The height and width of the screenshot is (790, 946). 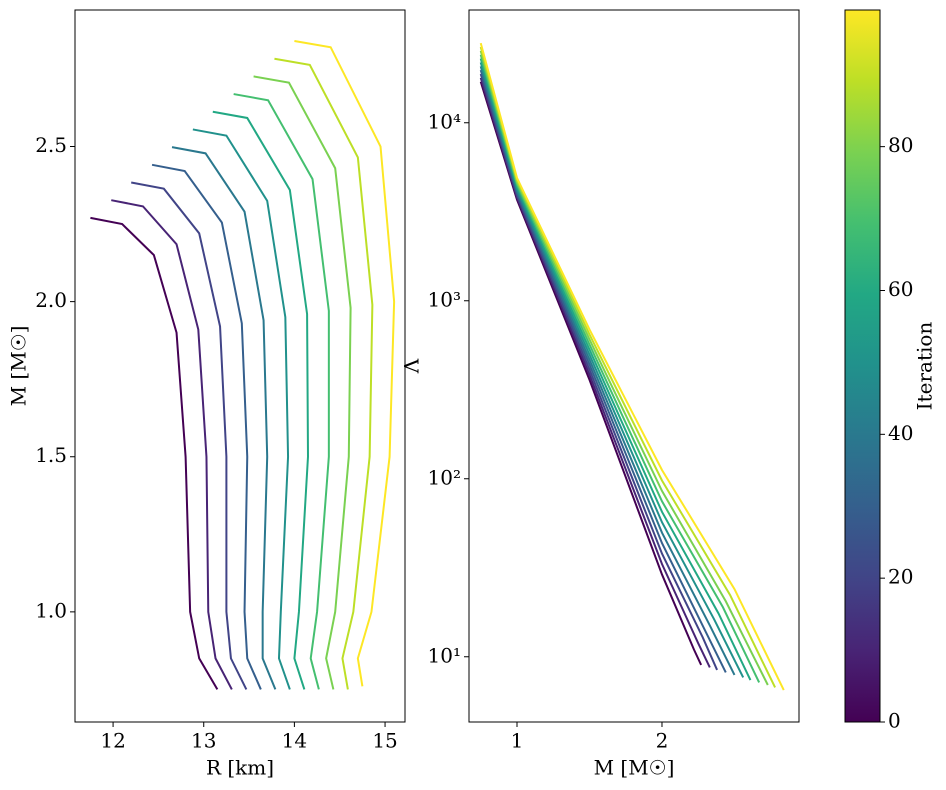 What do you see at coordinates (444, 655) in the screenshot?
I see `y-tick-label: 10¹` at bounding box center [444, 655].